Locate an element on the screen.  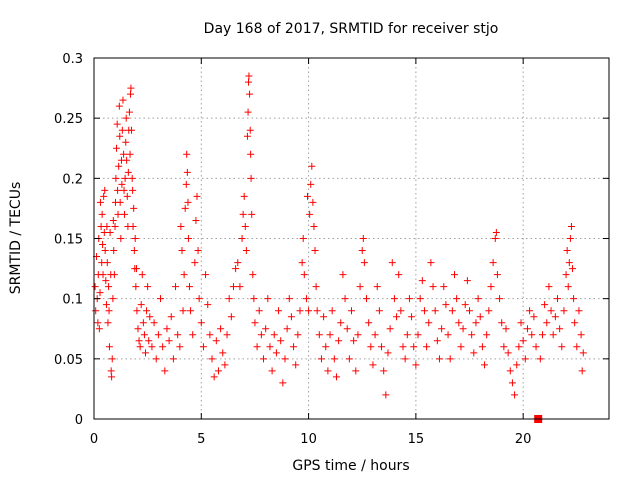
y-axis-label: SRMTID / TECUs is located at coordinates (16, 238).